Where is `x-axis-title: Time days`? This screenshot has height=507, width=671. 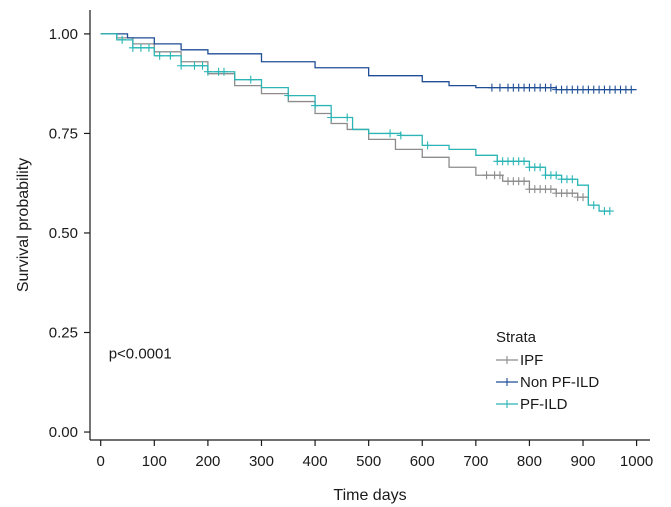 x-axis-title: Time days is located at coordinates (369, 495).